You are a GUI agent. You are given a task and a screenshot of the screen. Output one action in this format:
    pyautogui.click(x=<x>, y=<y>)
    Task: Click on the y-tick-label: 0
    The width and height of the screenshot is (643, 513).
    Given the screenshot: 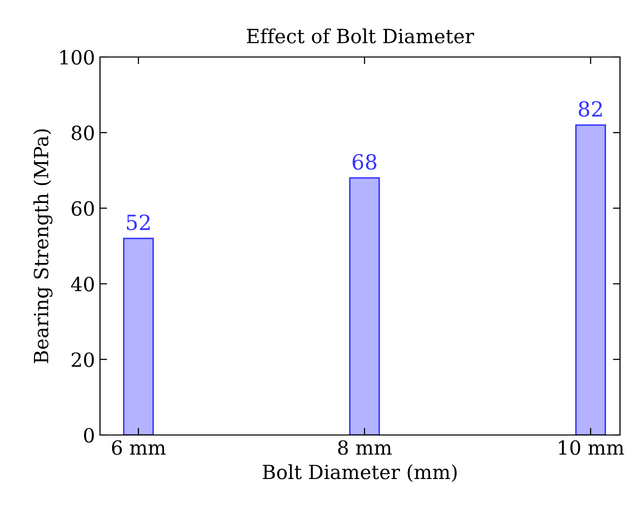 What is the action you would take?
    pyautogui.click(x=89, y=435)
    